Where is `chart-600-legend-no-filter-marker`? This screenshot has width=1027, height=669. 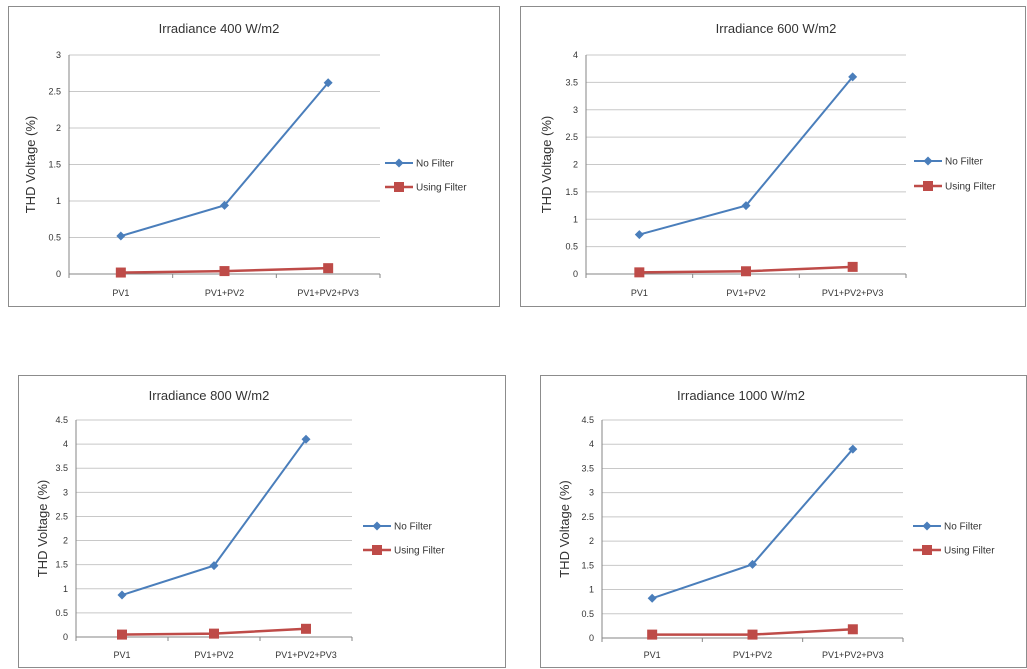
chart-600-legend-no-filter-marker is located at coordinates (928, 161).